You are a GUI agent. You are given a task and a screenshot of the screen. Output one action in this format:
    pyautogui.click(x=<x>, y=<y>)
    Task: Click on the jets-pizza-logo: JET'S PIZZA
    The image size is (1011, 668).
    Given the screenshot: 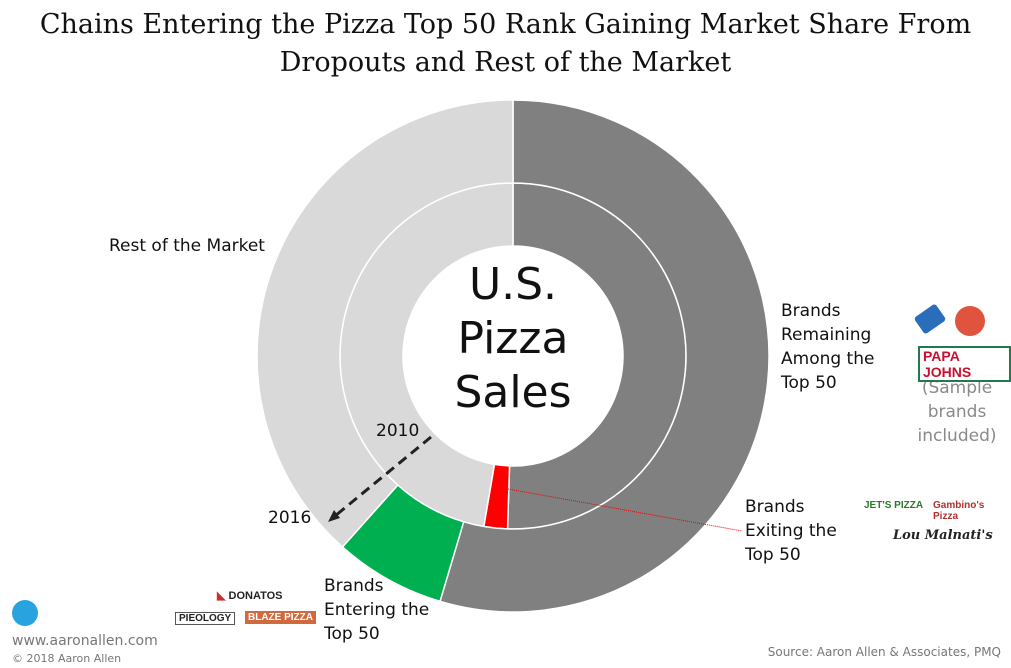 What is the action you would take?
    pyautogui.click(x=894, y=505)
    